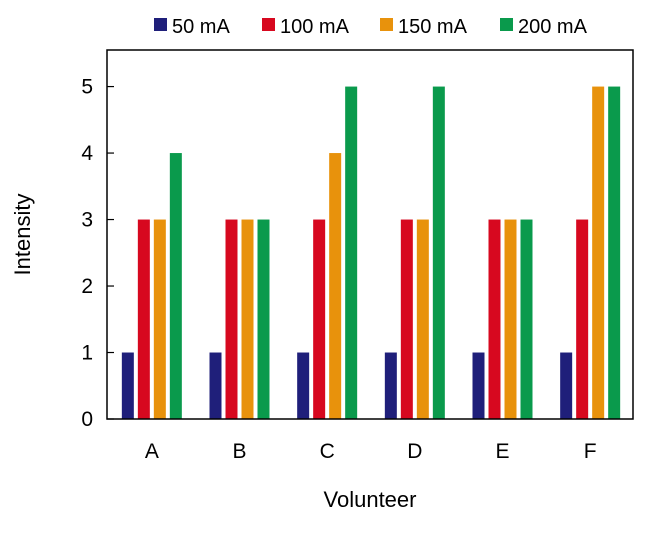 Image resolution: width=656 pixels, height=534 pixels. I want to click on y-tick-label: 4, so click(87, 153).